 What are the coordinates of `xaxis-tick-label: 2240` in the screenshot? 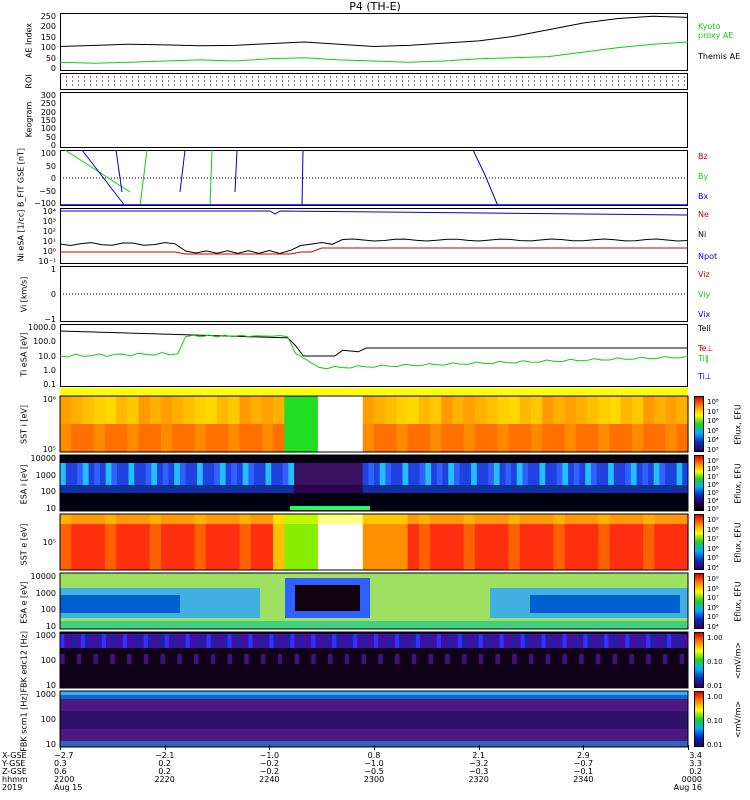 It's located at (269, 779).